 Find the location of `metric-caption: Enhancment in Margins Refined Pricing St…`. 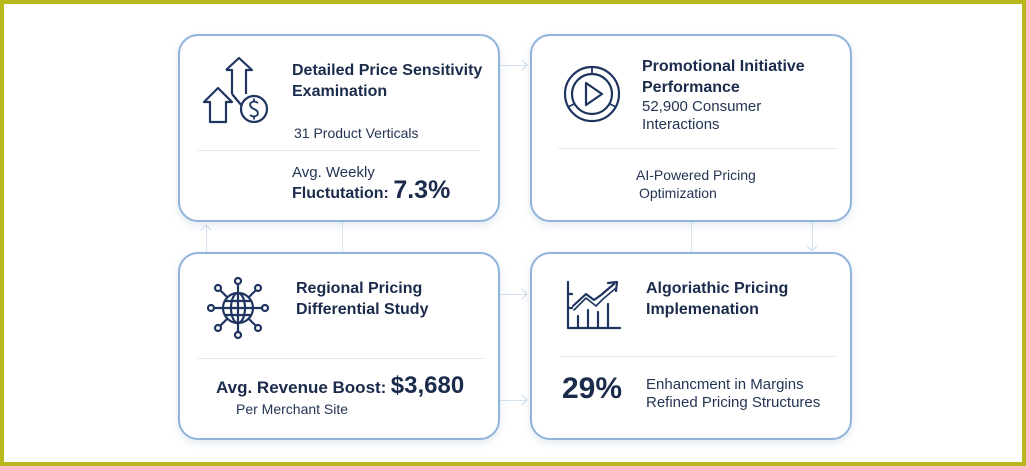

metric-caption: Enhancment in Margins Refined Pricing St… is located at coordinates (733, 393).